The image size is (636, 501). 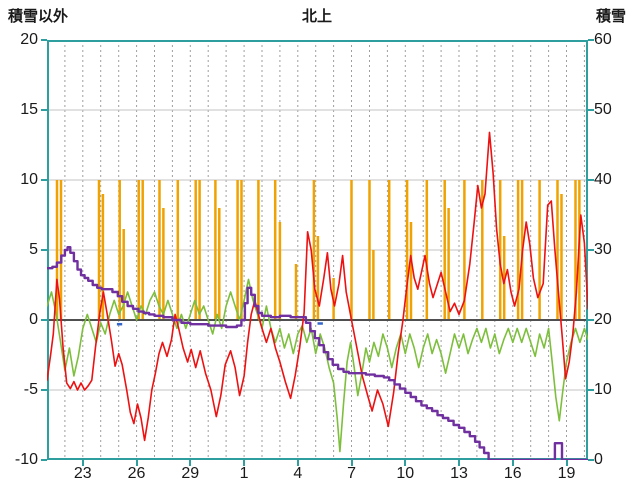 I want to click on right-axis-tick-label: 50, so click(x=603, y=109).